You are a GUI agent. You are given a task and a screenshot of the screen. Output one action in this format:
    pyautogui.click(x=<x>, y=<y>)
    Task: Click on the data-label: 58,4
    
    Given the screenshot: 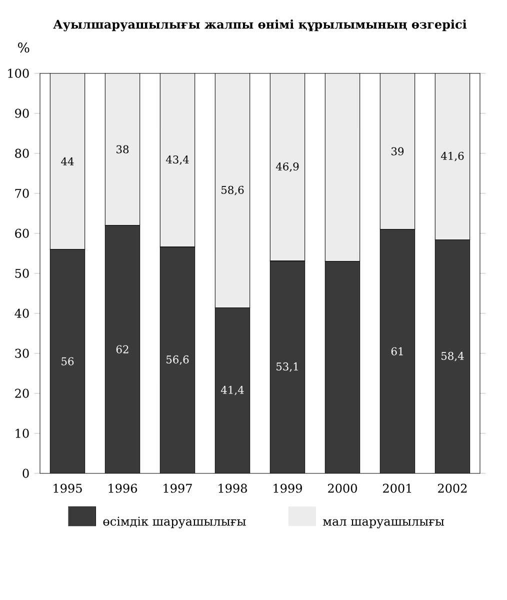 What is the action you would take?
    pyautogui.click(x=453, y=357)
    